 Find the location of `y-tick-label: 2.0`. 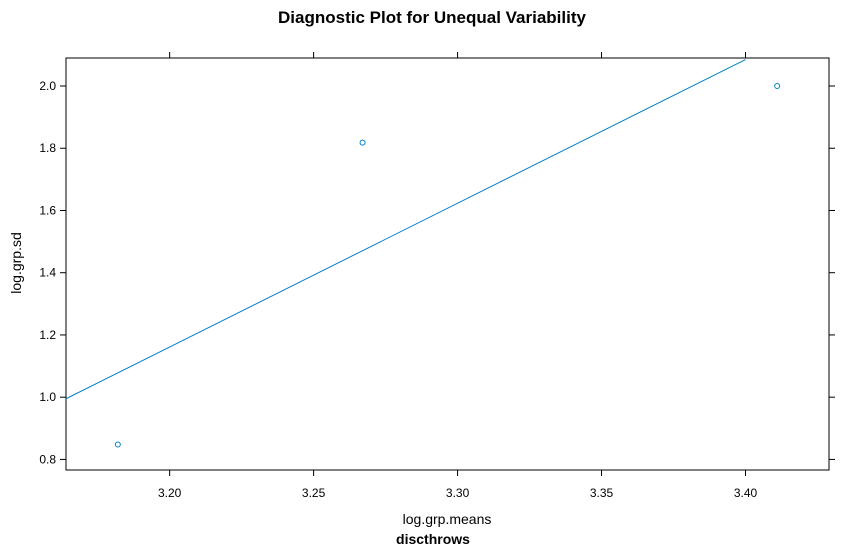

y-tick-label: 2.0 is located at coordinates (47, 86).